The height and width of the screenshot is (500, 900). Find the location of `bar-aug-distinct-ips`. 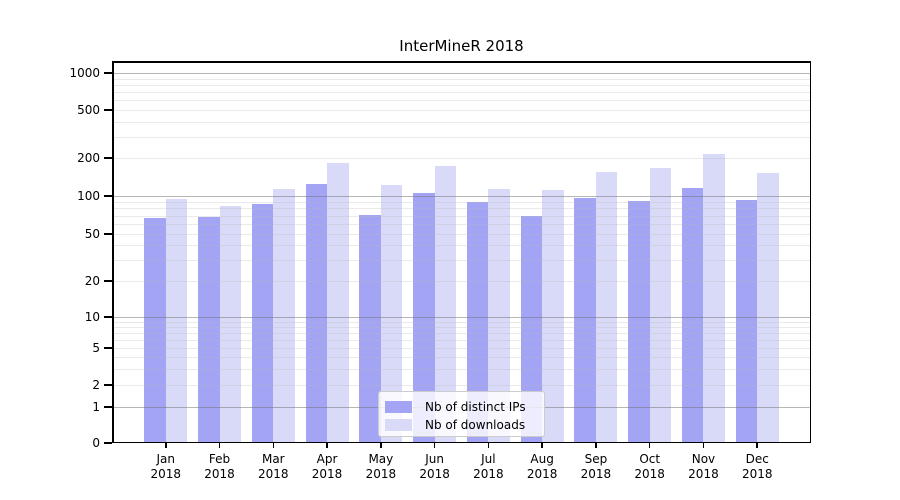

bar-aug-distinct-ips is located at coordinates (531, 329).